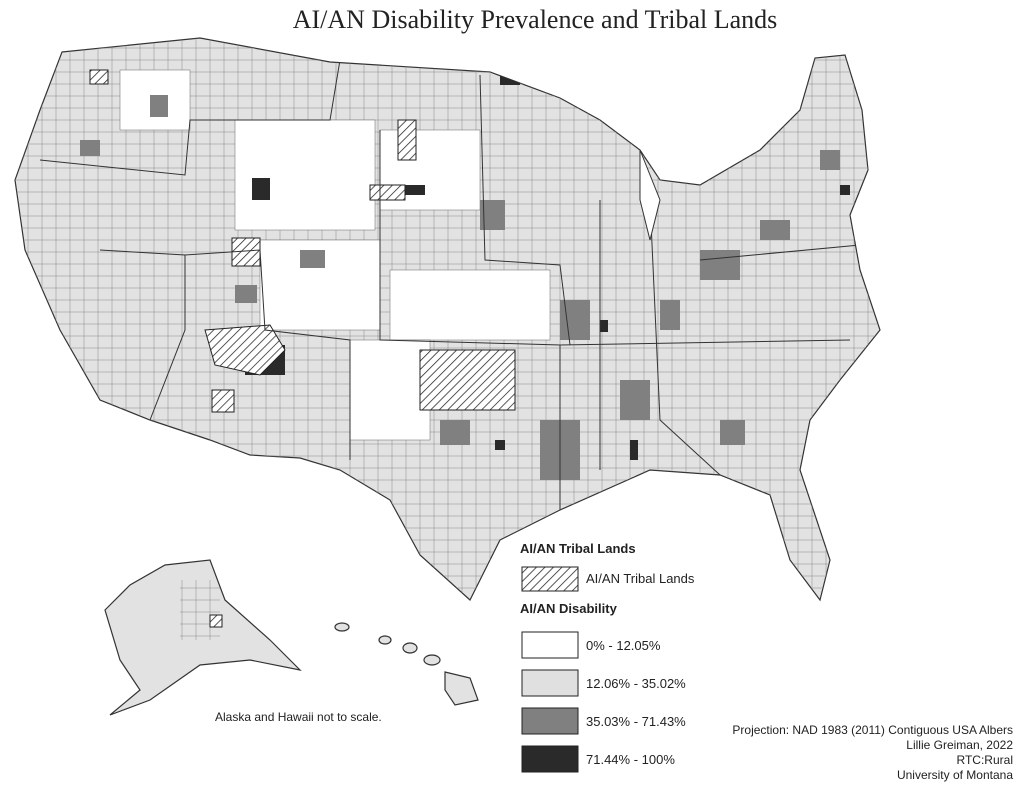 The height and width of the screenshot is (792, 1021). What do you see at coordinates (203, 637) in the screenshot?
I see `alaska` at bounding box center [203, 637].